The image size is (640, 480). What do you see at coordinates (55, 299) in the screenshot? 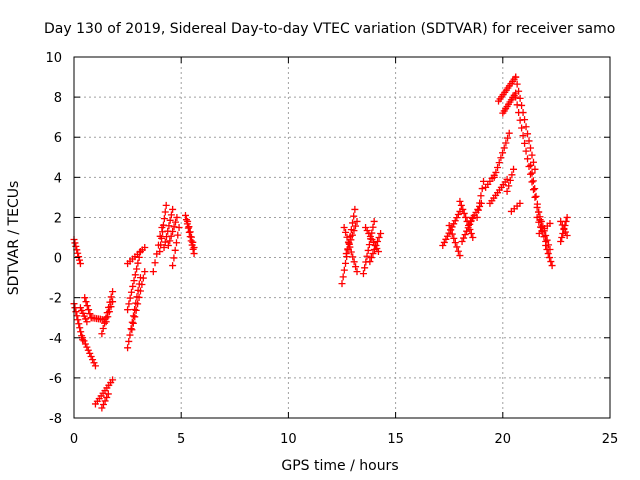
I see `y-tick-label: -2` at bounding box center [55, 299].